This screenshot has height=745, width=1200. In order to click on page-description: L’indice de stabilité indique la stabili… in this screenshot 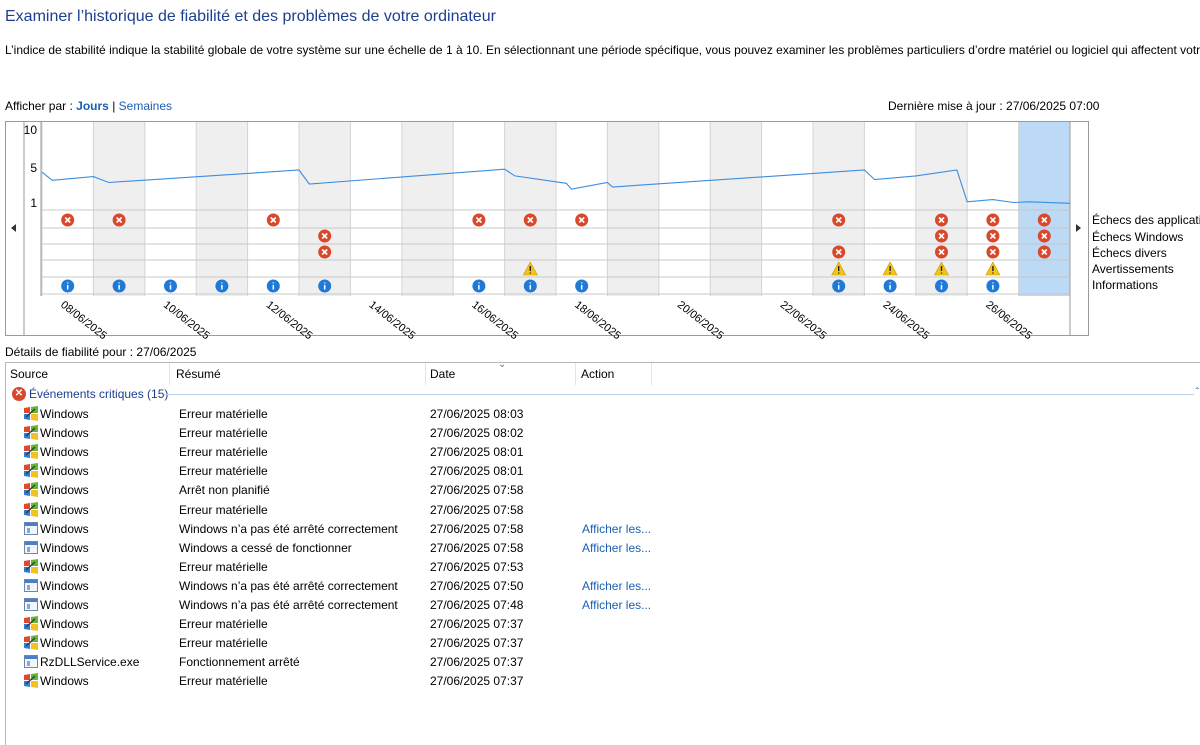, I will do `click(602, 50)`.